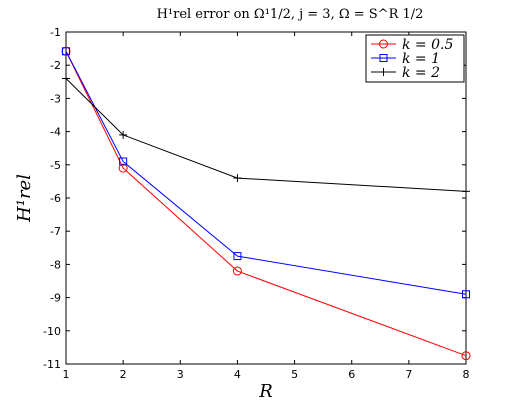 The width and height of the screenshot is (512, 414). Describe the element at coordinates (421, 59) in the screenshot. I see `legend-label: k = 1` at that location.